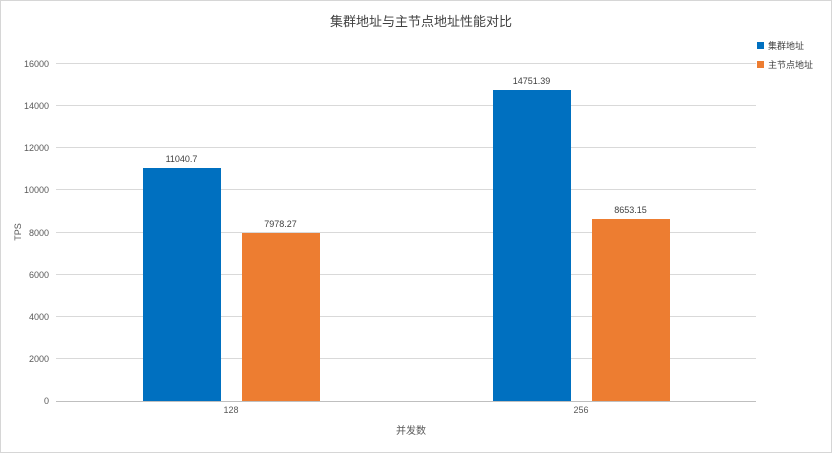  Describe the element at coordinates (581, 410) in the screenshot. I see `x-axis-tick-label: 256` at that location.